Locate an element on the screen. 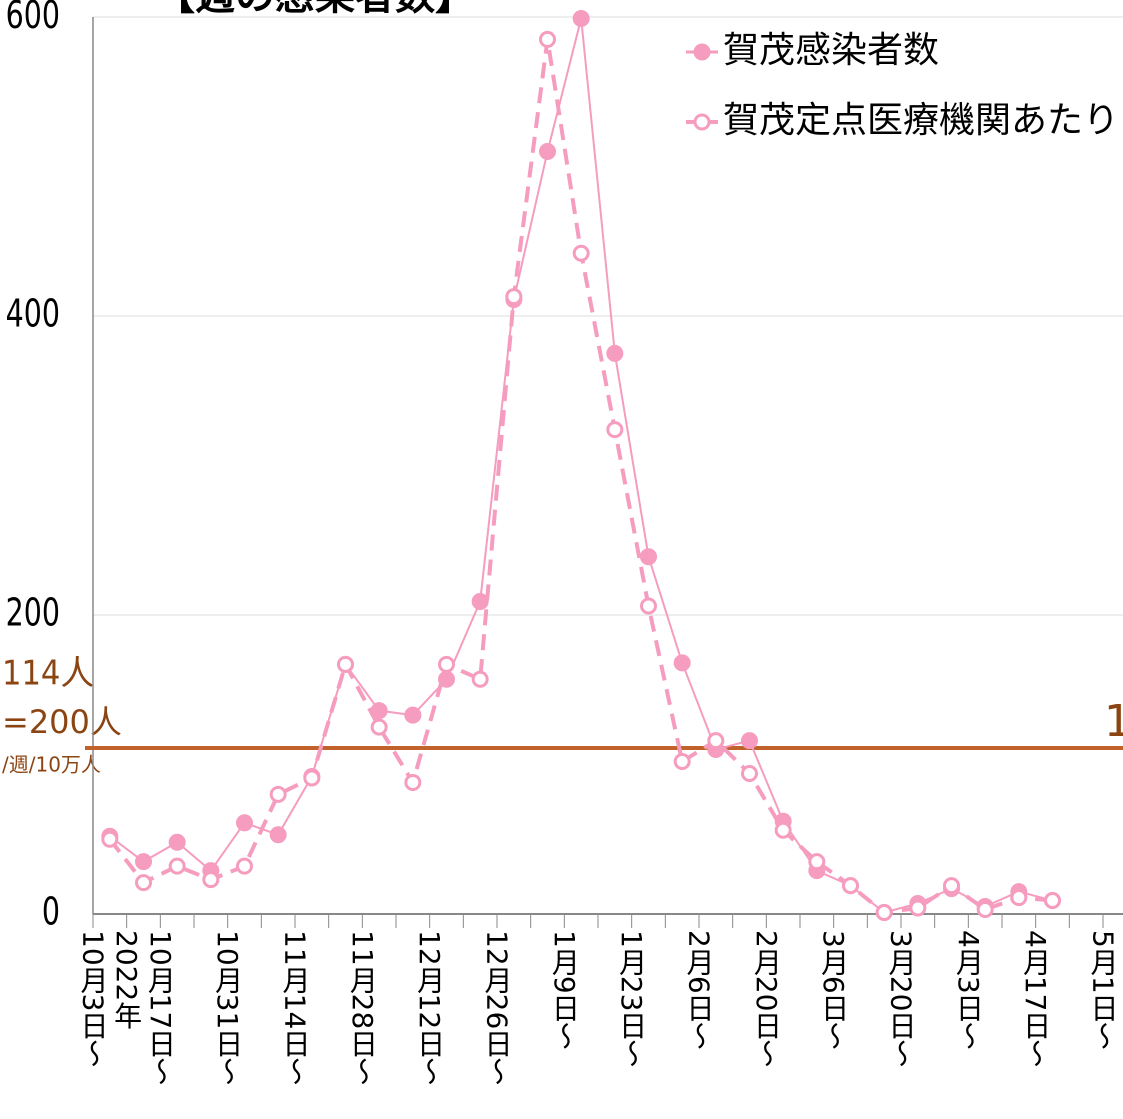 The height and width of the screenshot is (1119, 1123). x-tick-label: 1月9日～ is located at coordinates (564, 990).